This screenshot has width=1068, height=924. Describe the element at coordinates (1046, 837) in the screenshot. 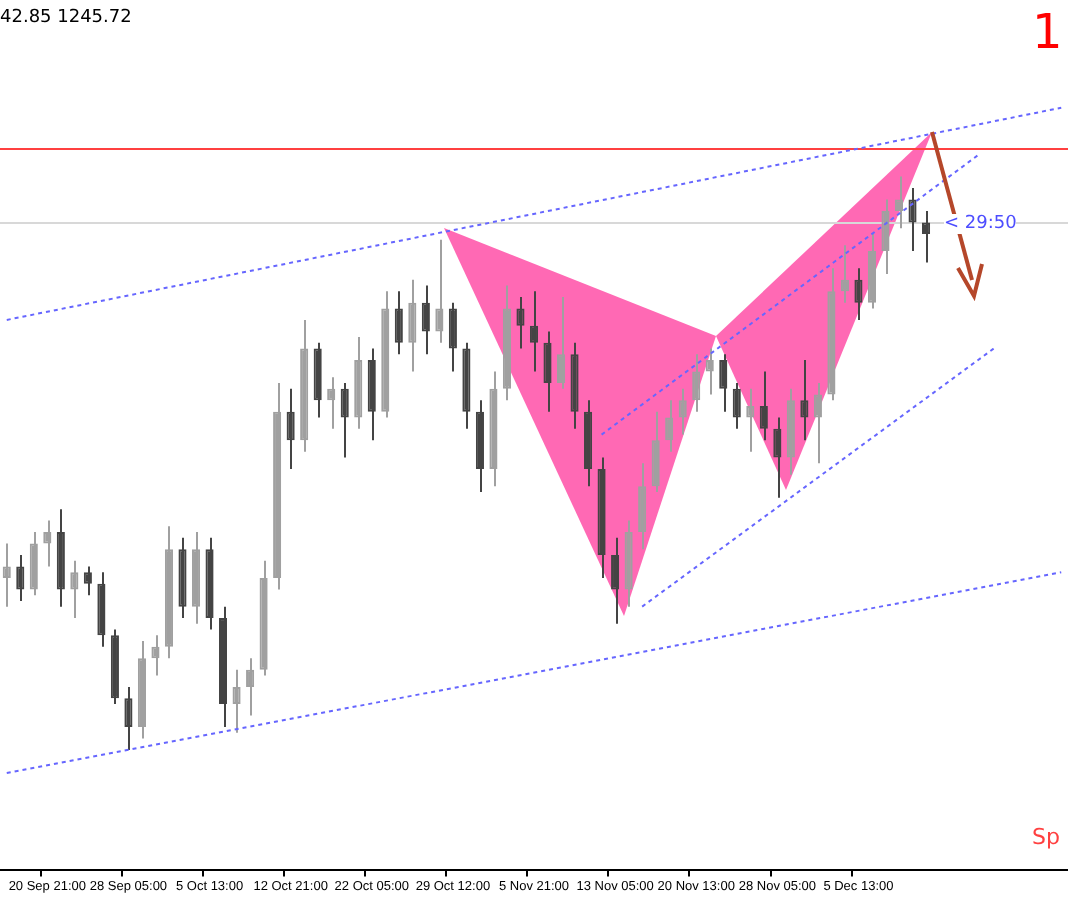

I see `text: Sp` at that location.